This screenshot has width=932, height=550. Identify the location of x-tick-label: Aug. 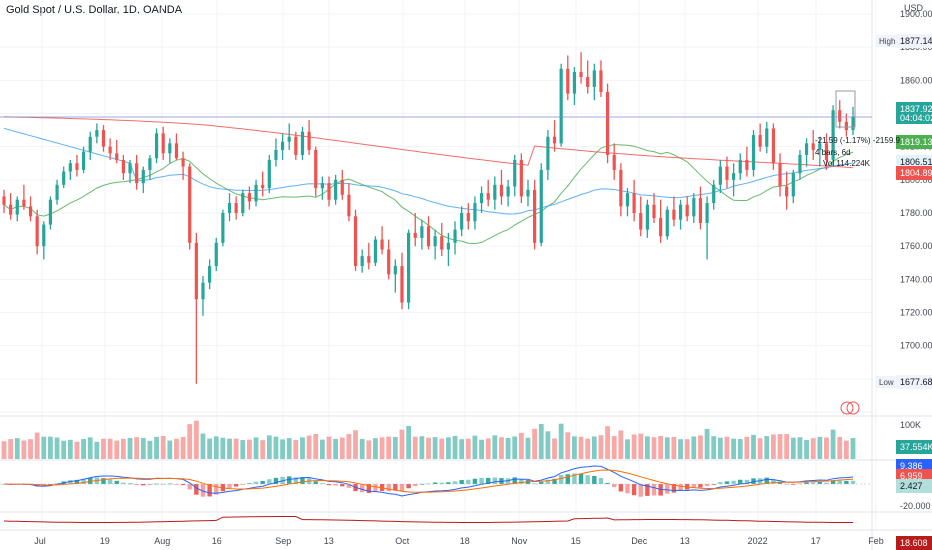
(162, 541).